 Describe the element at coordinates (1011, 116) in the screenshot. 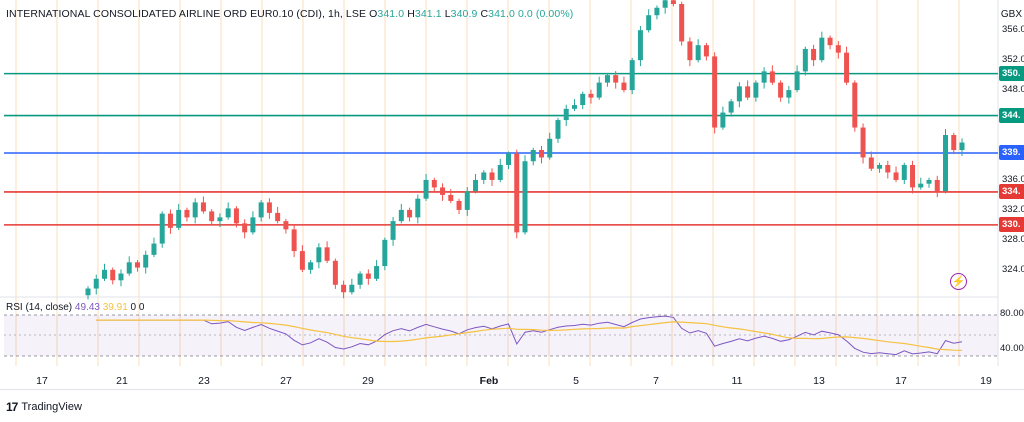

I see `level-tag-1: 344.` at that location.